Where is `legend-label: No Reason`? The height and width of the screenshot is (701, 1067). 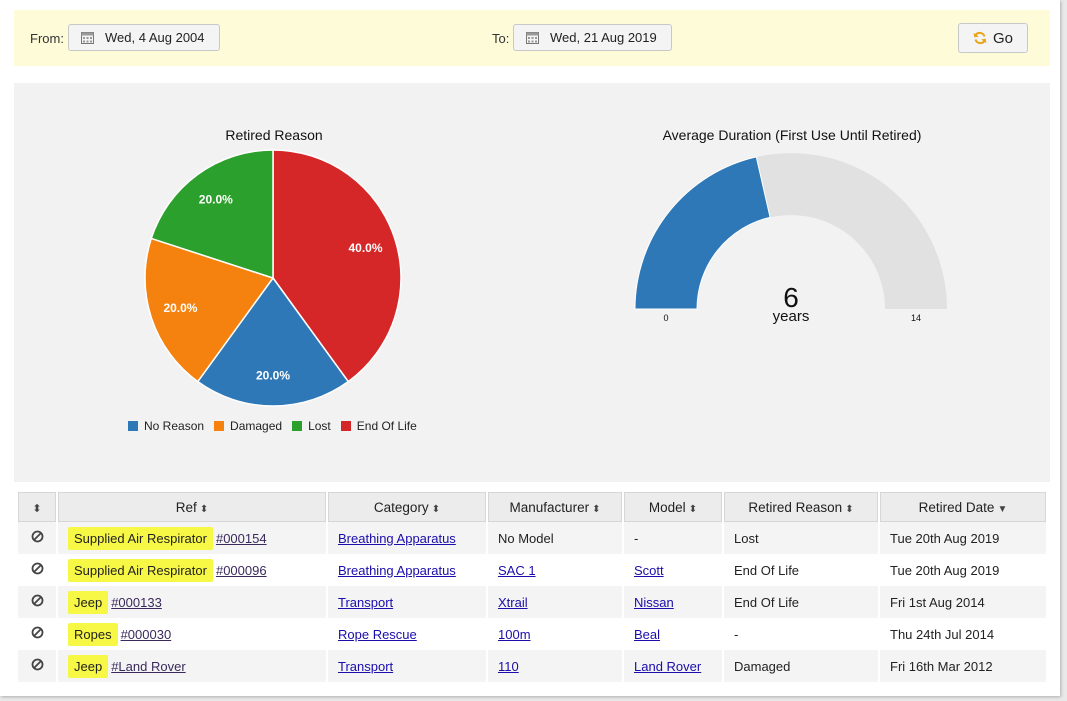 legend-label: No Reason is located at coordinates (174, 426).